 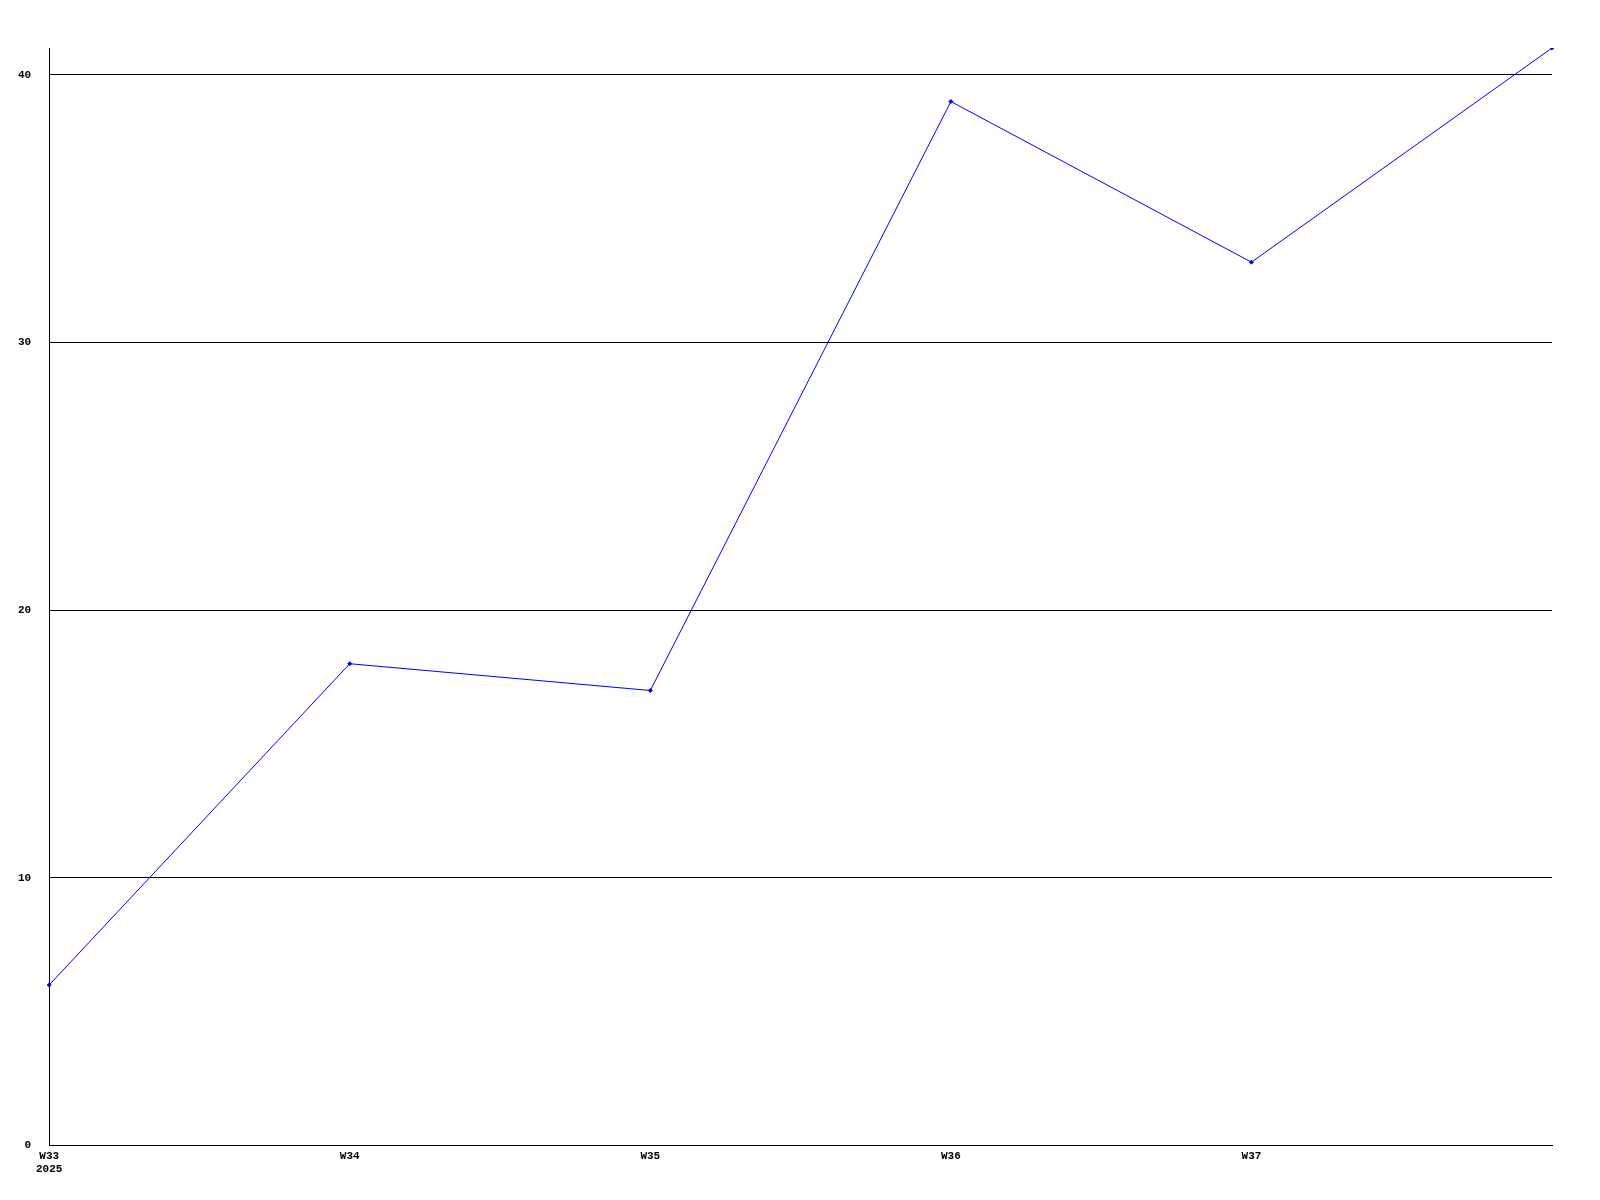 What do you see at coordinates (25, 74) in the screenshot?
I see `y-tick-label: 40` at bounding box center [25, 74].